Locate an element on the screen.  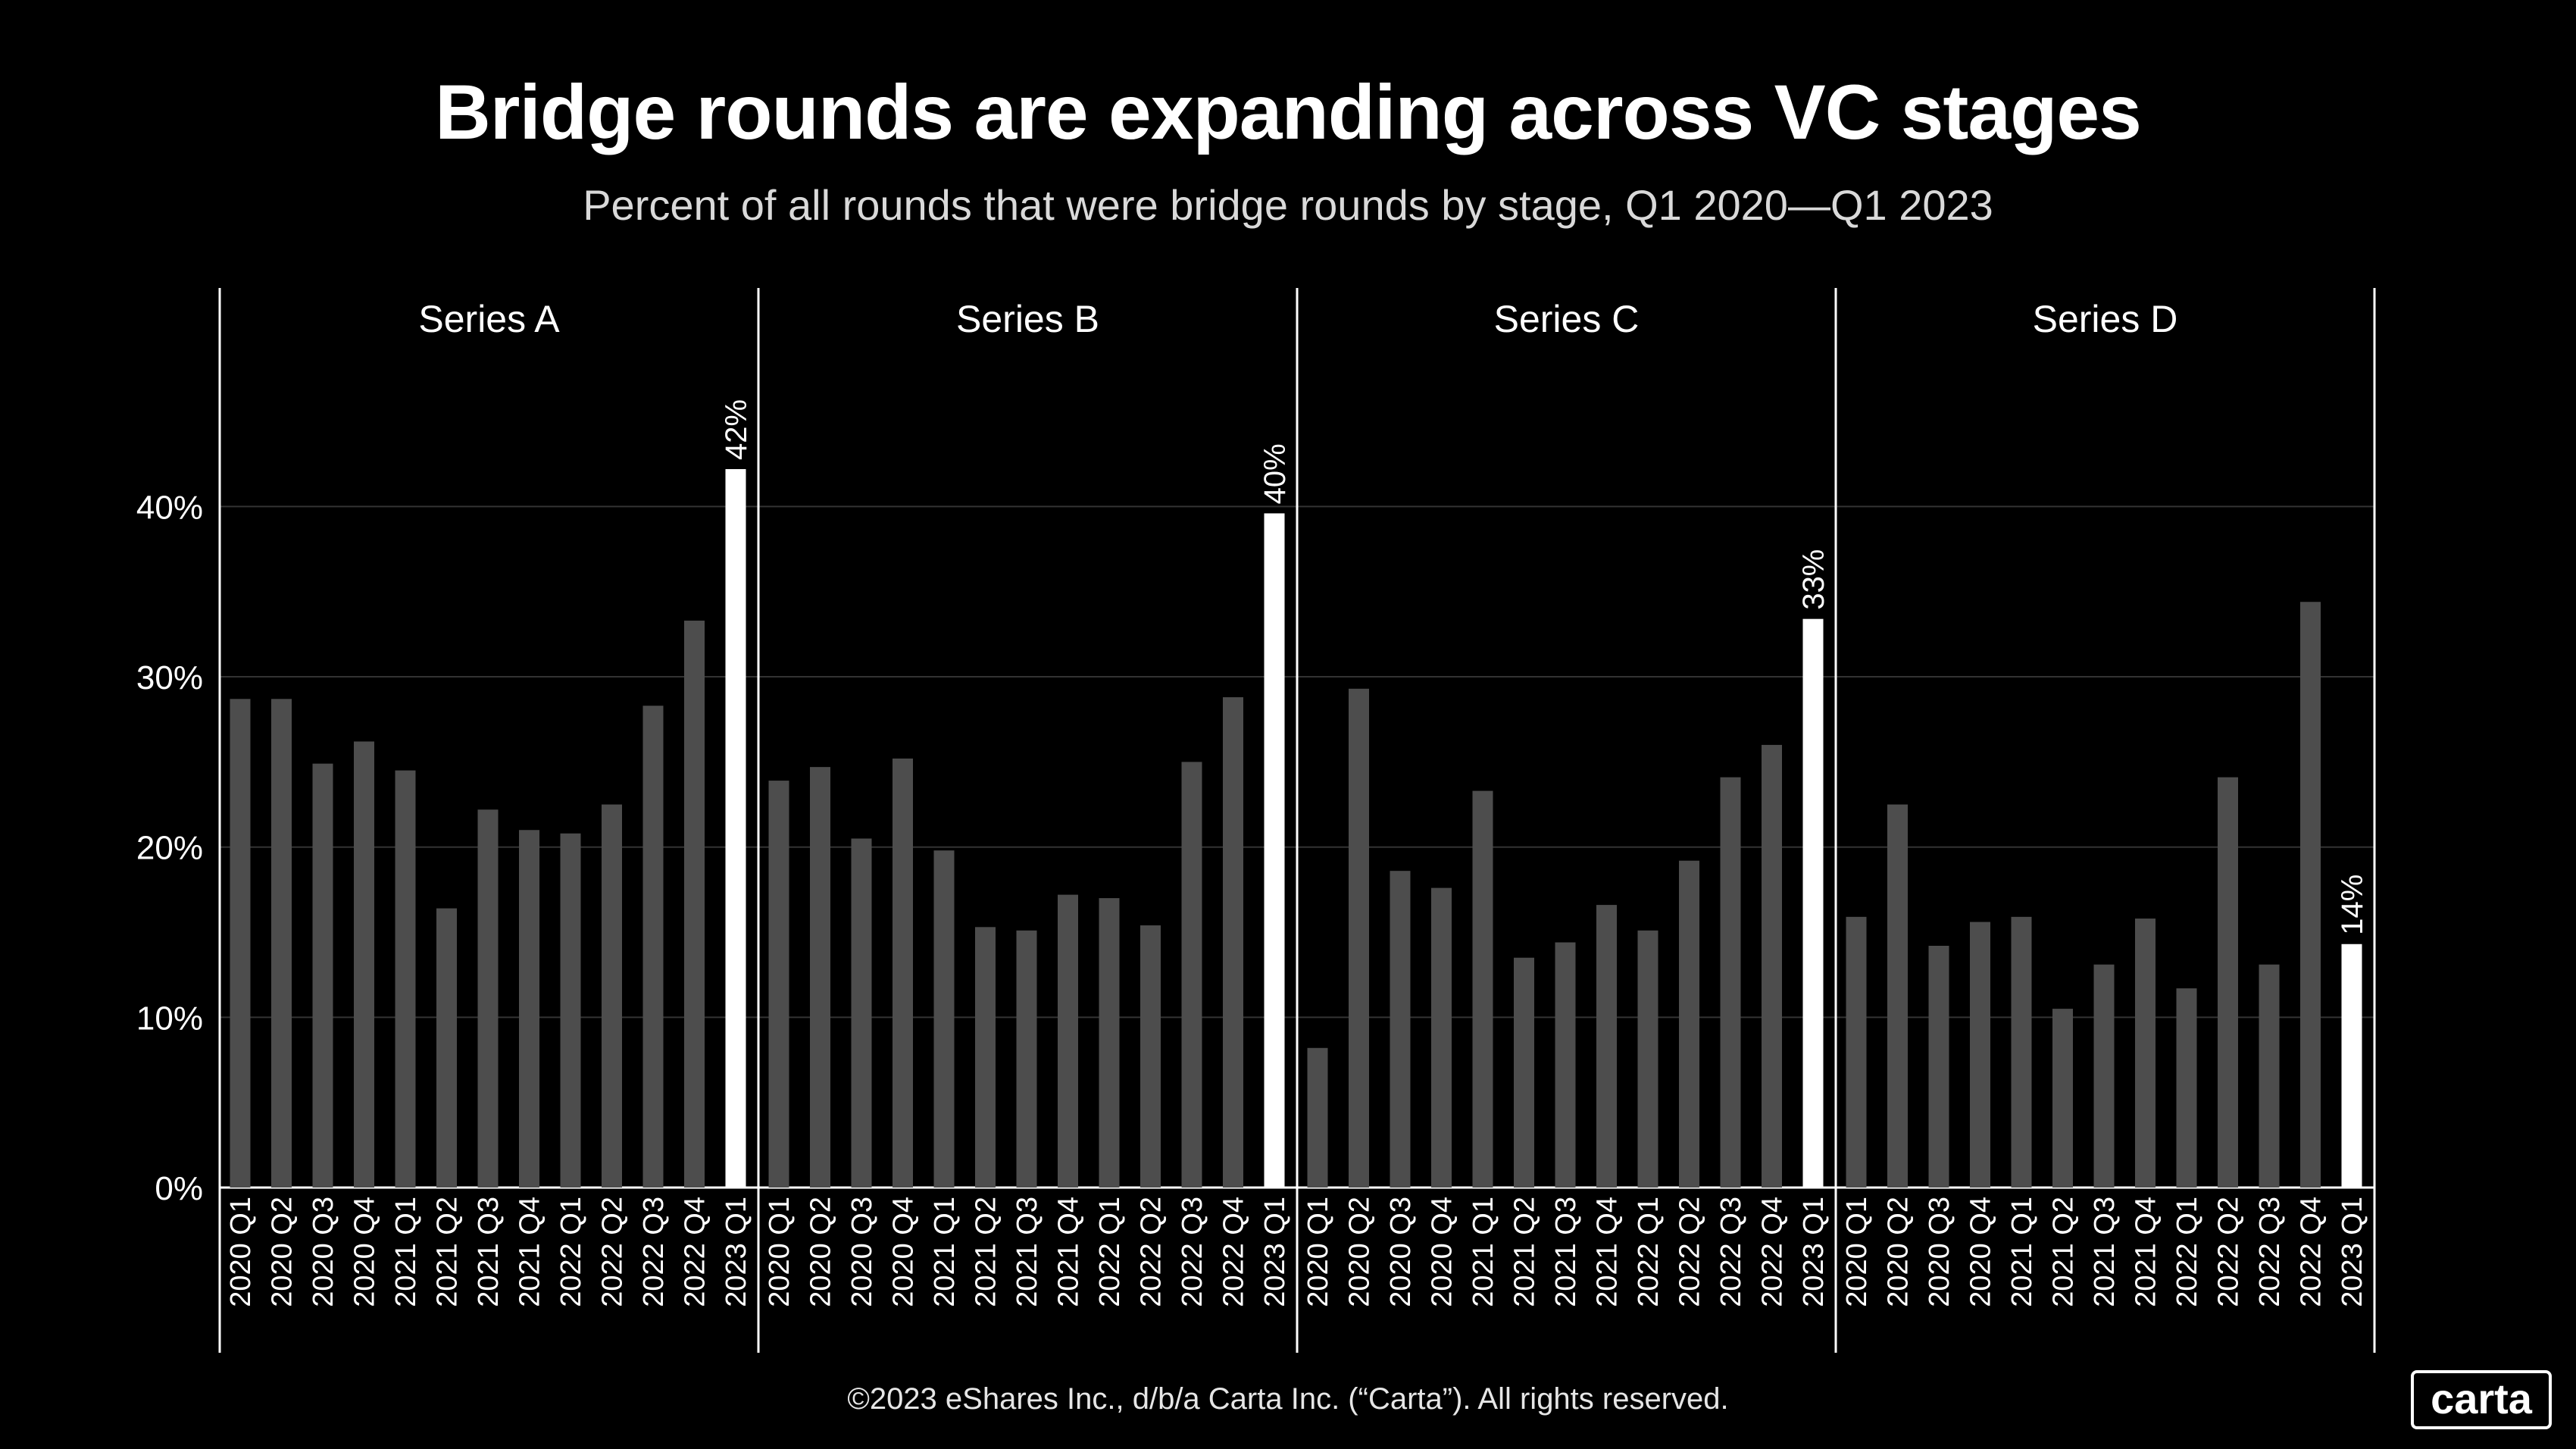
y-tick-label: 0% is located at coordinates (179, 1188).